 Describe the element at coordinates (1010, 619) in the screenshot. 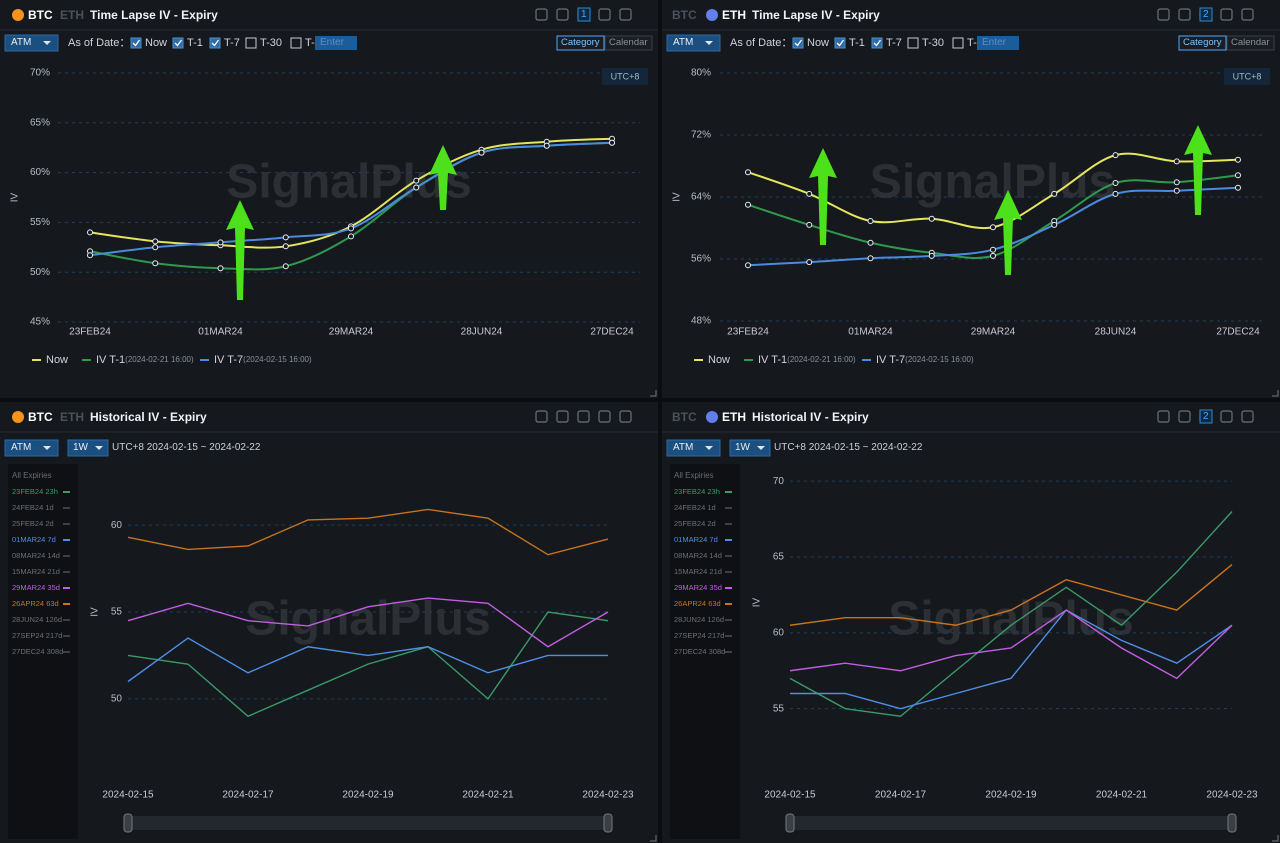

I see `watermark: SignalPlus` at that location.